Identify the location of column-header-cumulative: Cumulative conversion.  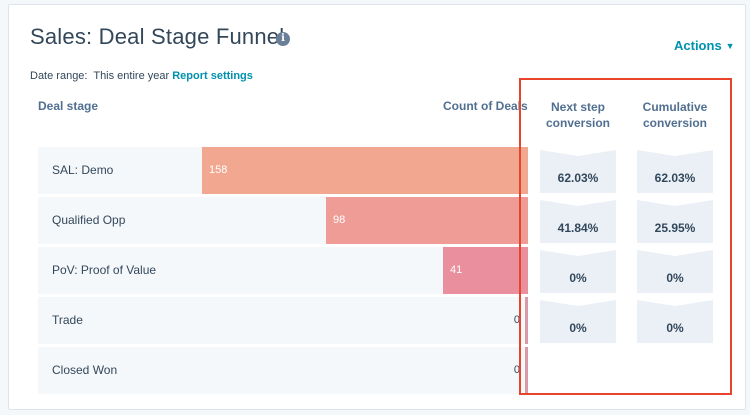
(675, 115).